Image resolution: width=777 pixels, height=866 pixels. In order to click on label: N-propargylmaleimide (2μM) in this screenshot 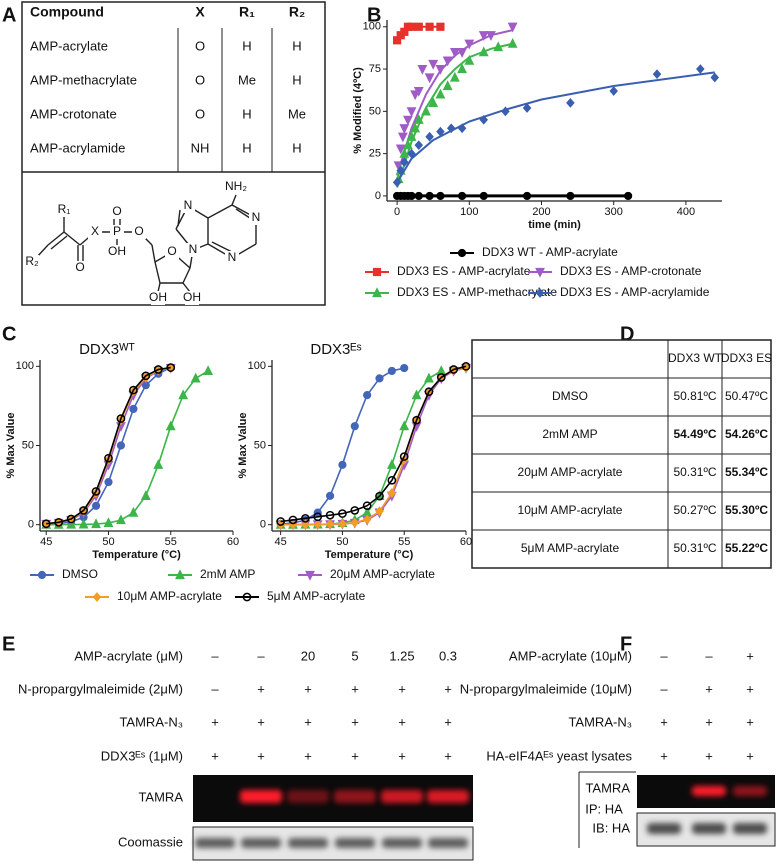, I will do `click(100, 688)`.